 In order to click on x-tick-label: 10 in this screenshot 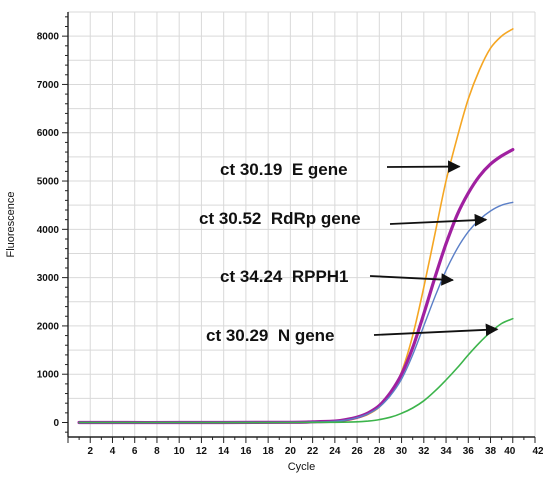, I will do `click(180, 451)`.